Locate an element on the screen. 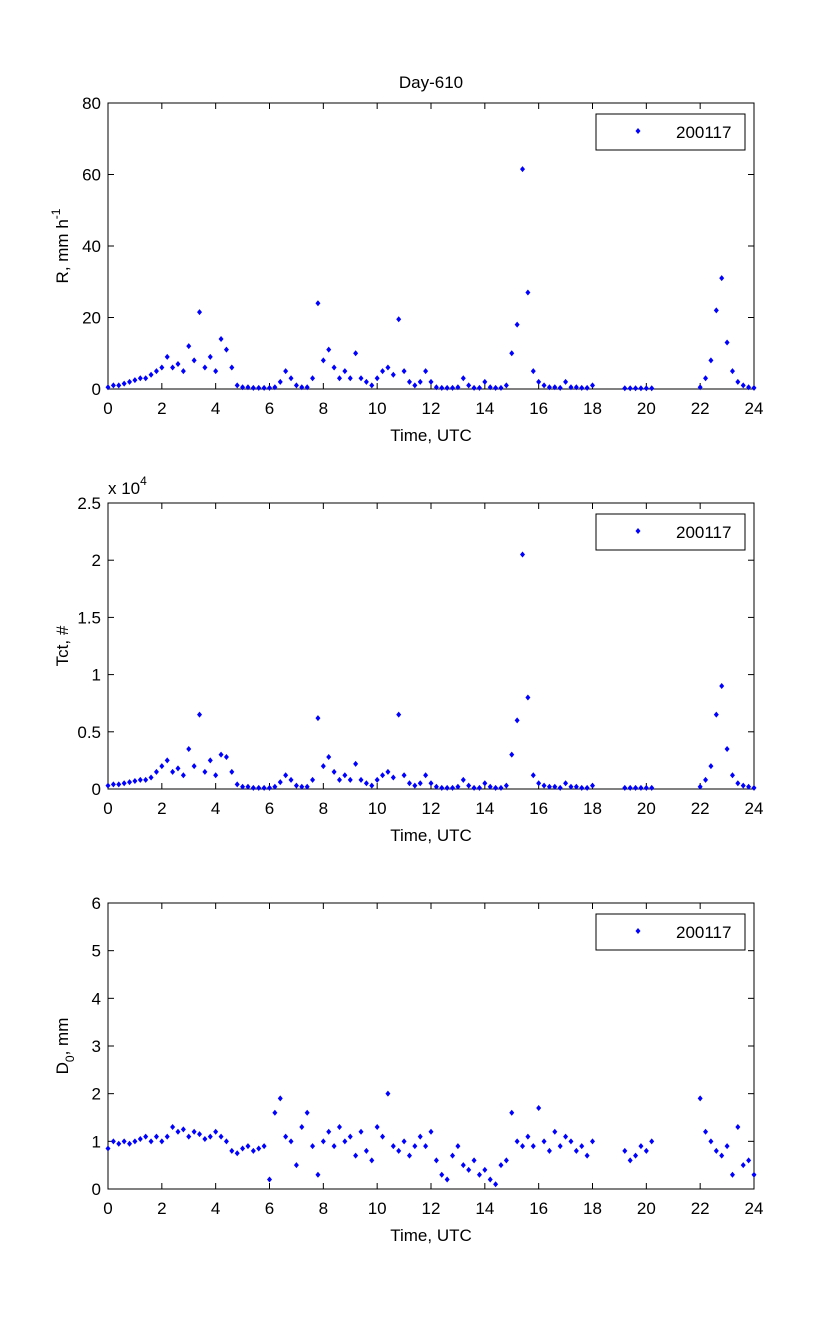 This screenshot has width=833, height=1334. x-tick-label: 22 is located at coordinates (700, 1208).